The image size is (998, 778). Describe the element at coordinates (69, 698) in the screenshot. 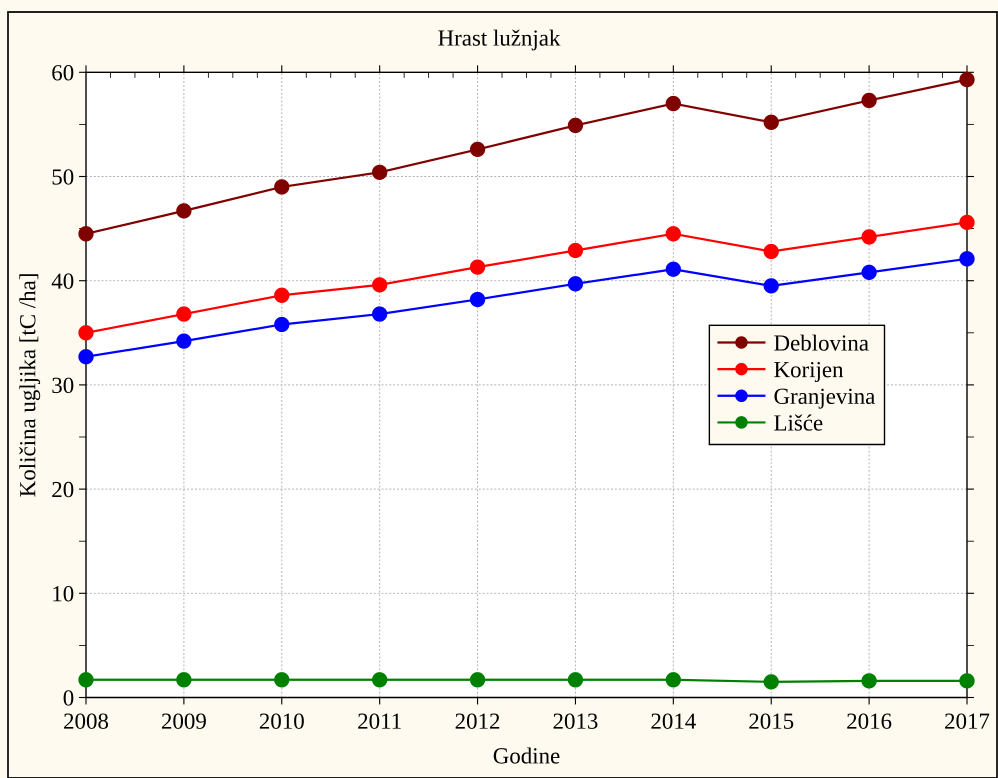

I see `y-tick-label: 0` at that location.